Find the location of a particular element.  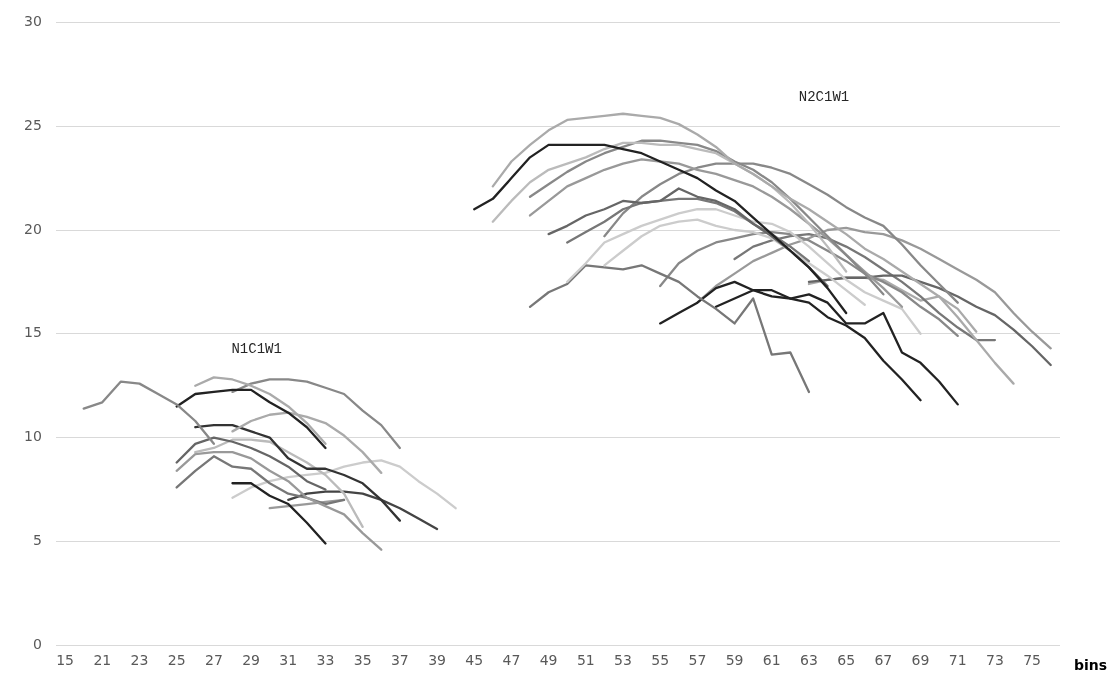

x-tick-label: 27 is located at coordinates (213, 660).